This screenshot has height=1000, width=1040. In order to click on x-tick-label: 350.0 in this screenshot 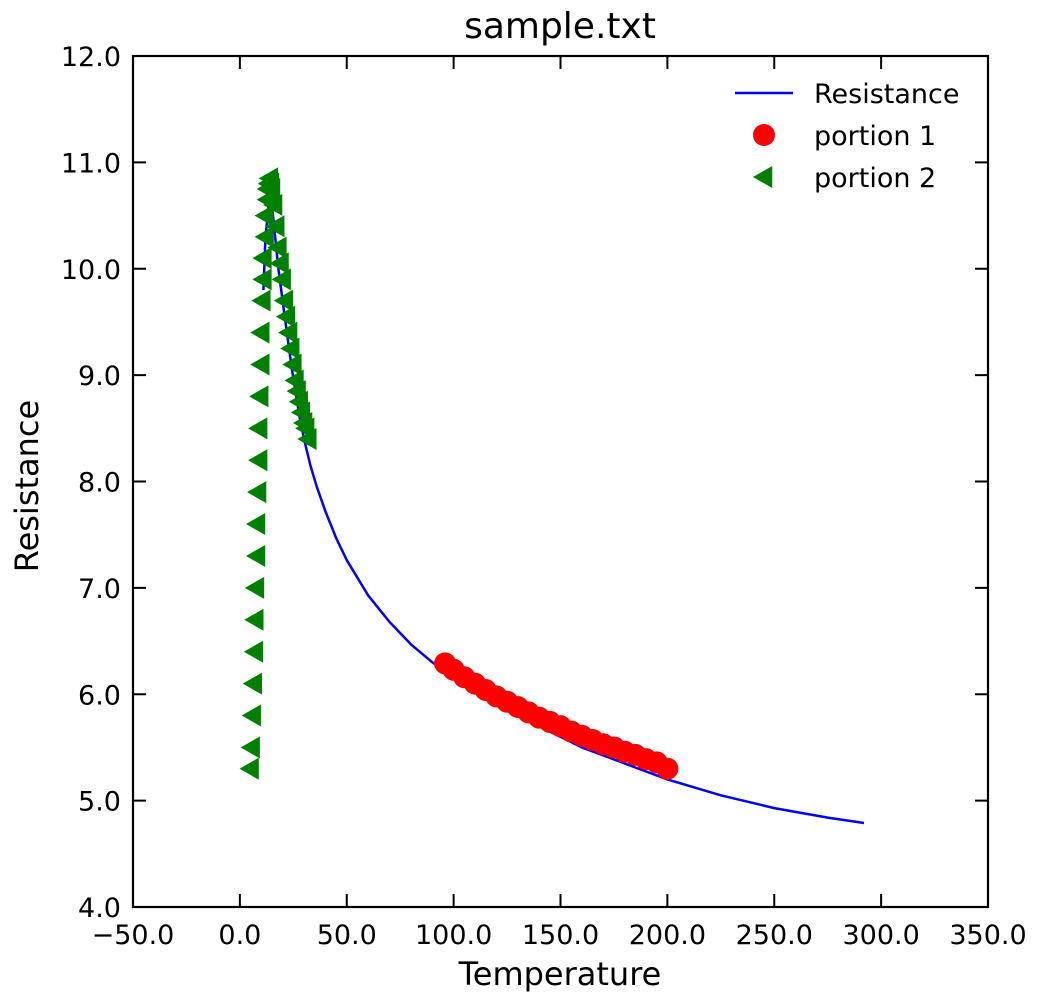, I will do `click(987, 935)`.